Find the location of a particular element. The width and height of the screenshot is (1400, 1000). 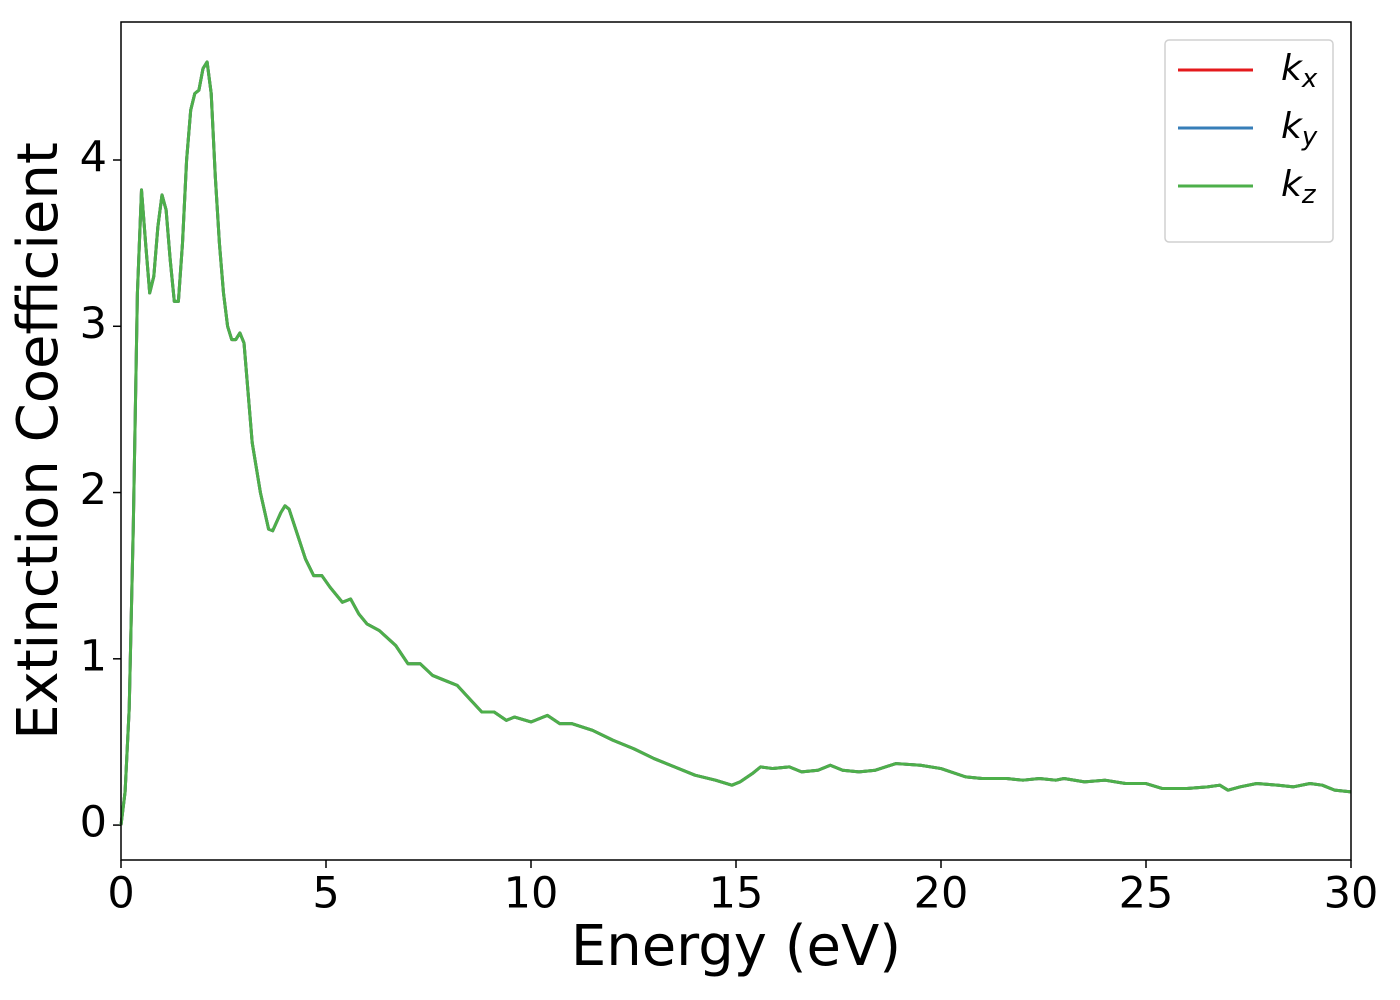

x-axis-label: Energy (eV) is located at coordinates (736, 946).